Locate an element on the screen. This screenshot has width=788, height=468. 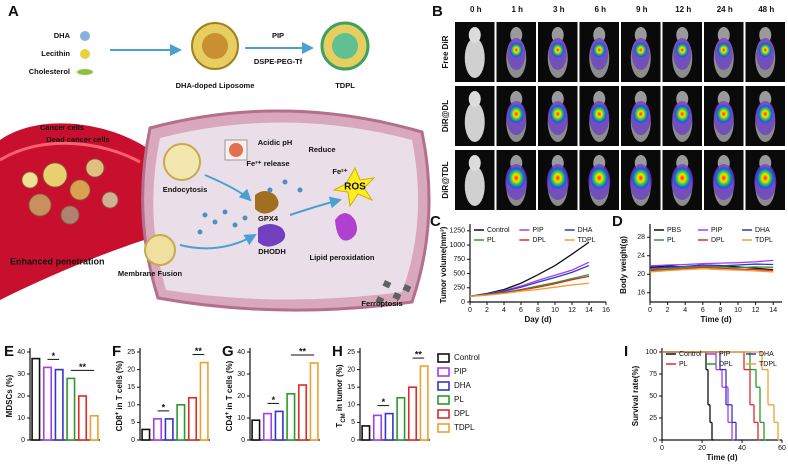
column-label: 3 h is located at coordinates (559, 9).